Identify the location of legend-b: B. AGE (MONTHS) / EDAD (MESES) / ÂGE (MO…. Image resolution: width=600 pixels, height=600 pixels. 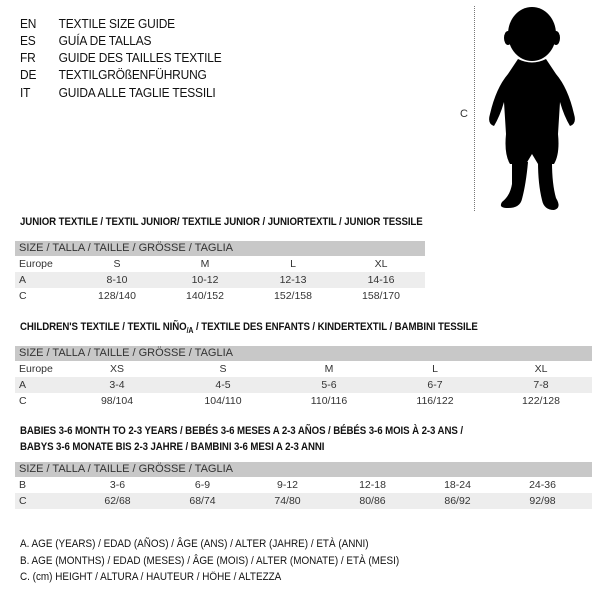
(210, 561).